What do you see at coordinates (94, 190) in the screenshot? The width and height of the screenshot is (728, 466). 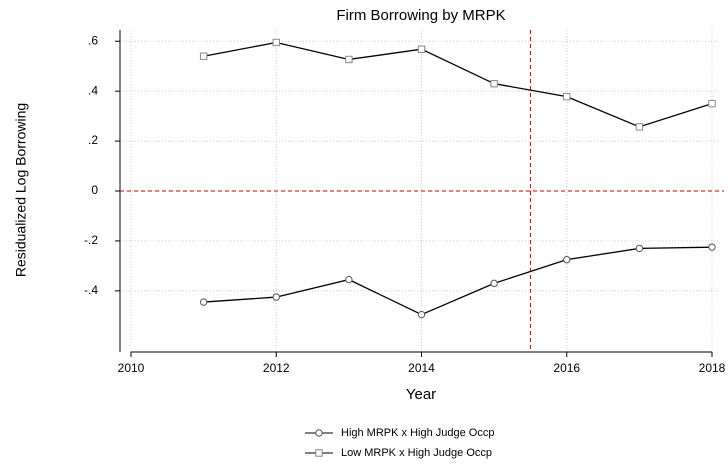 I see `y-tick-label: 0` at bounding box center [94, 190].